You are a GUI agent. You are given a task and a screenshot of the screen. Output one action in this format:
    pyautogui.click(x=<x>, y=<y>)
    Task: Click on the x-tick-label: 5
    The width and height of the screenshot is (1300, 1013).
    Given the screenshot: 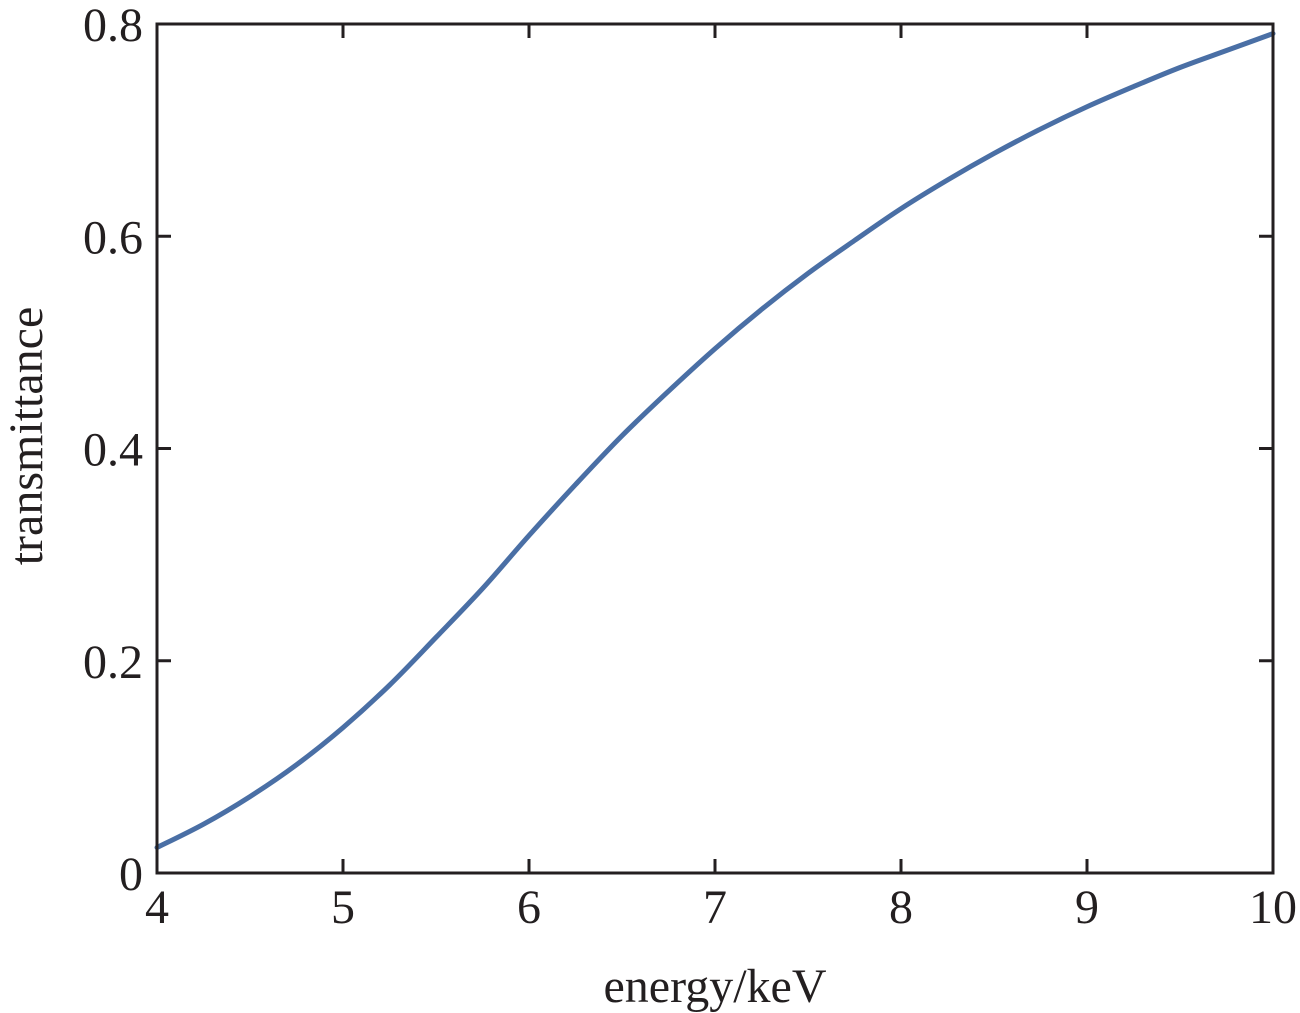 What is the action you would take?
    pyautogui.click(x=343, y=907)
    